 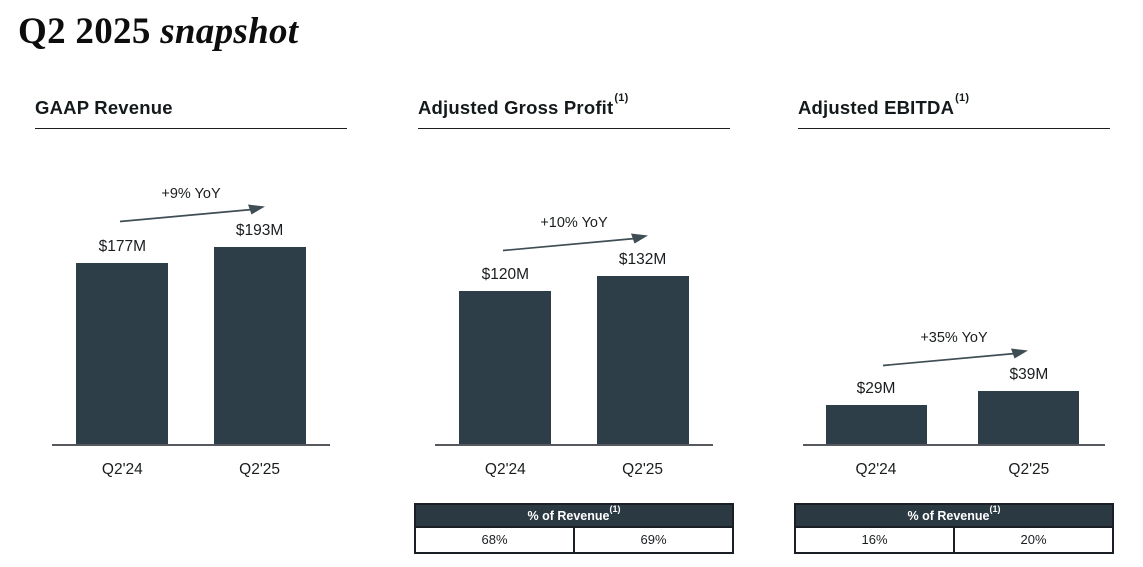 I want to click on pct-of-revenue-table: % of Revenue(1) 68% 69%, so click(x=574, y=529).